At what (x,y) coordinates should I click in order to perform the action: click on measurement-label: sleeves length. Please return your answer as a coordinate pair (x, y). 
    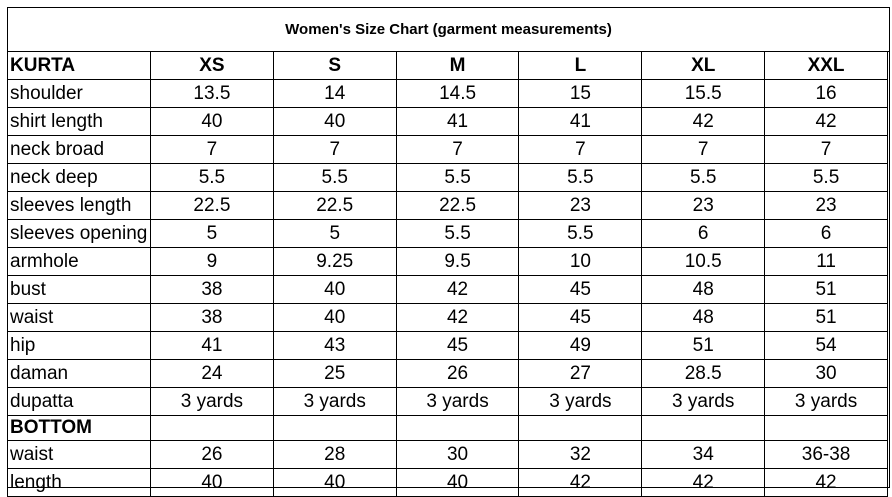
    Looking at the image, I should click on (79, 205).